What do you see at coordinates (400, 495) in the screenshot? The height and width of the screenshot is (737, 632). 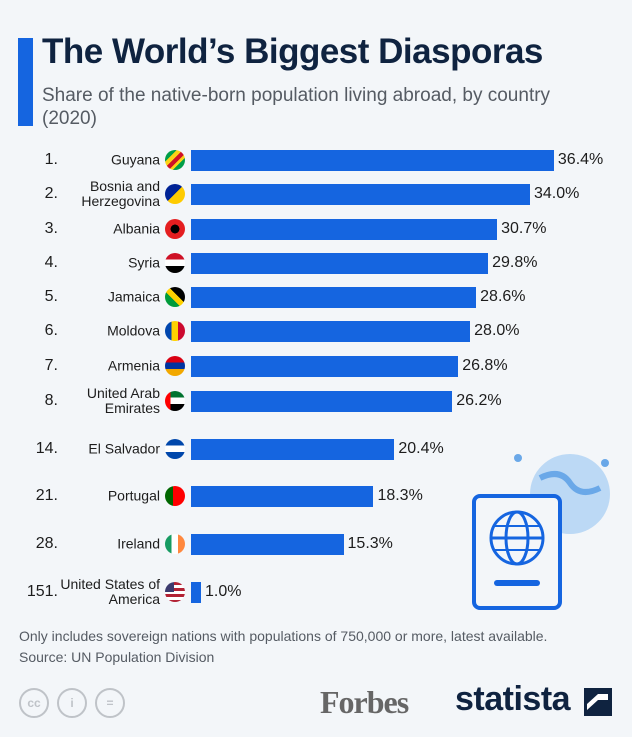 I see `value-label: 18.3%` at bounding box center [400, 495].